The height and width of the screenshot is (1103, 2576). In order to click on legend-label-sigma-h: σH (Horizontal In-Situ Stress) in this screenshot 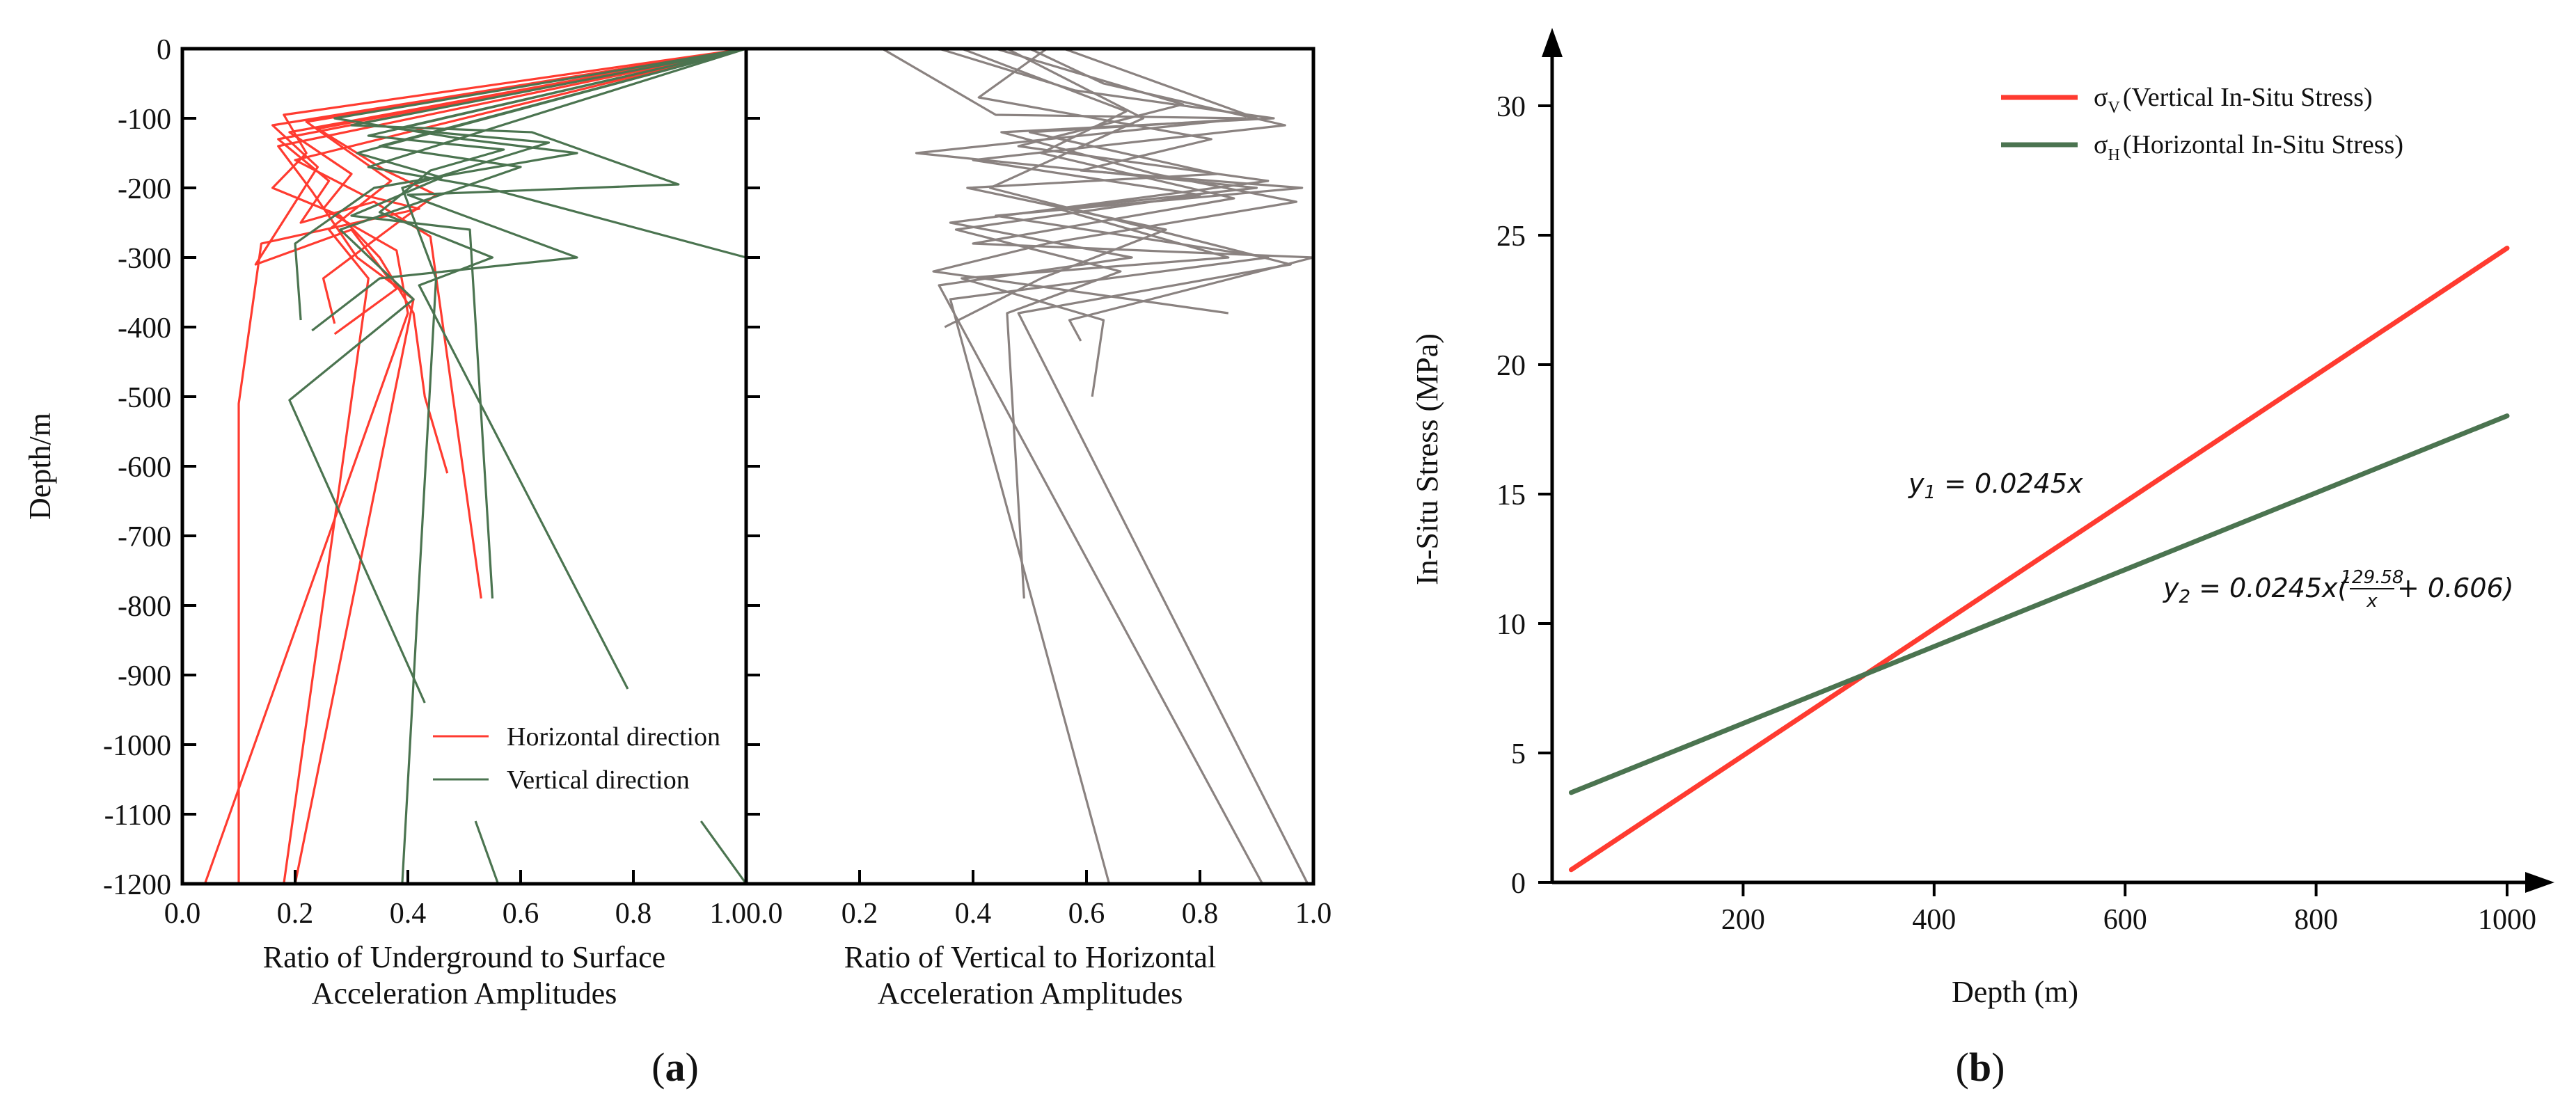, I will do `click(2248, 147)`.